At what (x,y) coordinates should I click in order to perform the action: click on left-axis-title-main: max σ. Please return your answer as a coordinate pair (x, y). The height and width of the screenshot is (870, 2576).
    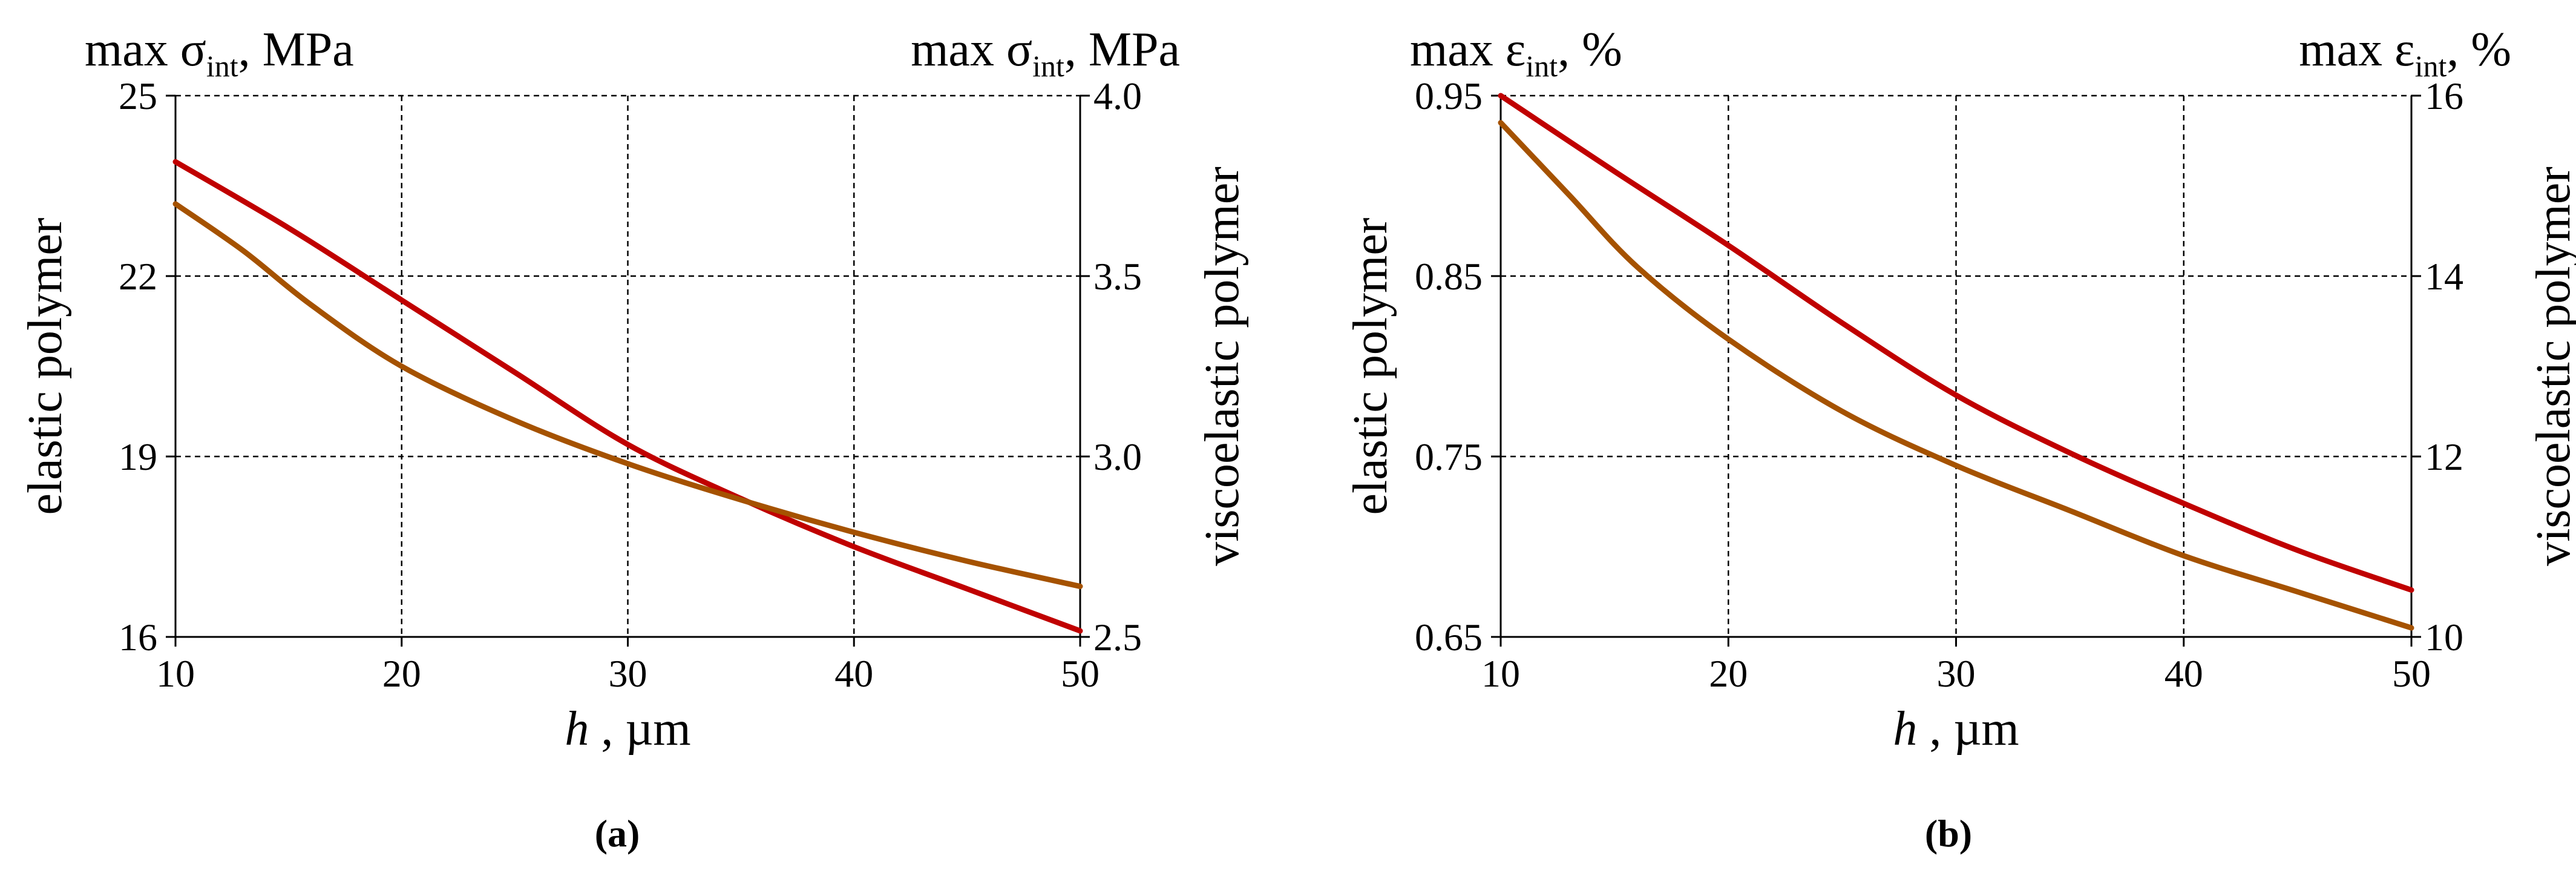
    Looking at the image, I should click on (145, 50).